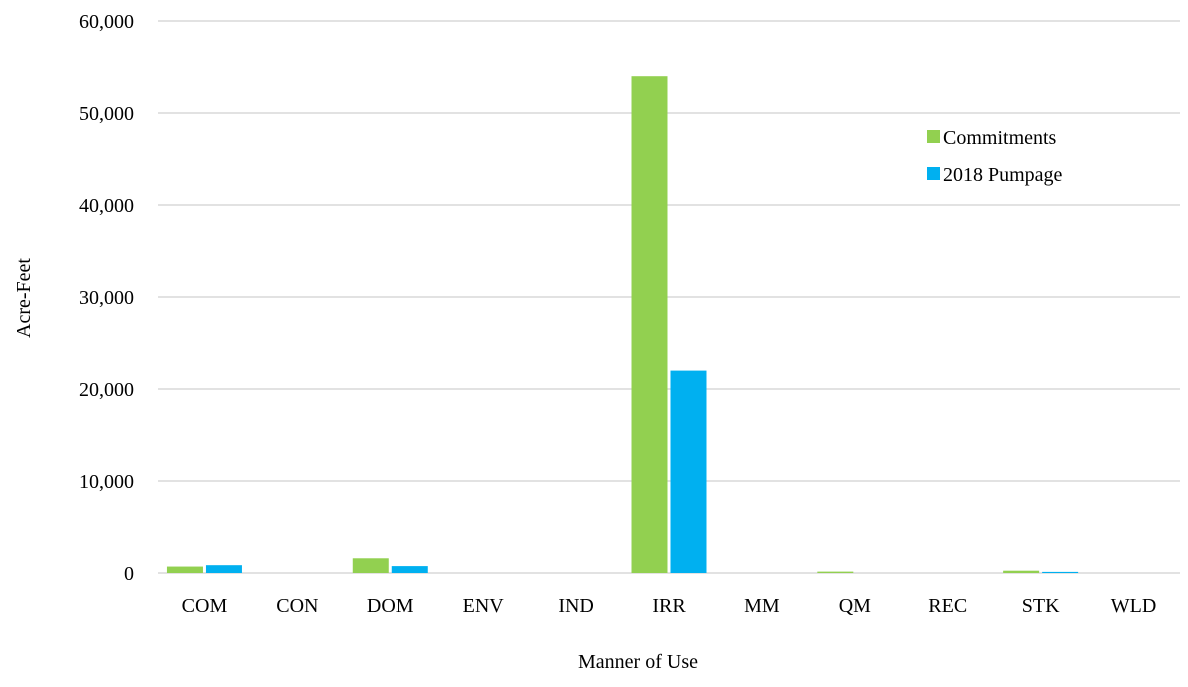 The height and width of the screenshot is (687, 1188). What do you see at coordinates (106, 206) in the screenshot?
I see `y-tick-label: 40,000` at bounding box center [106, 206].